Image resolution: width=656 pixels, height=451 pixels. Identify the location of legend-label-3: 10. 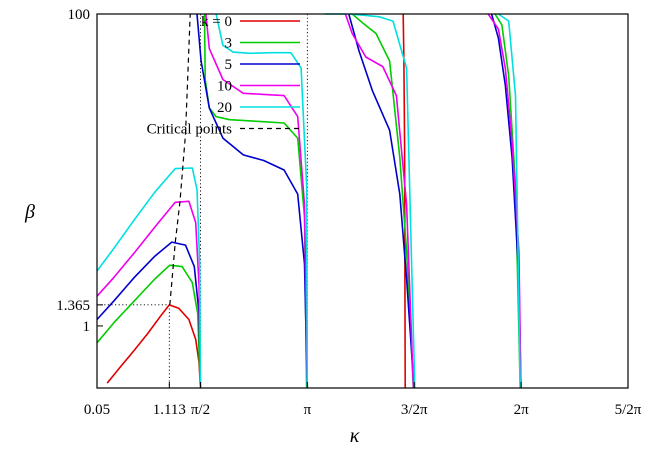
(224, 87).